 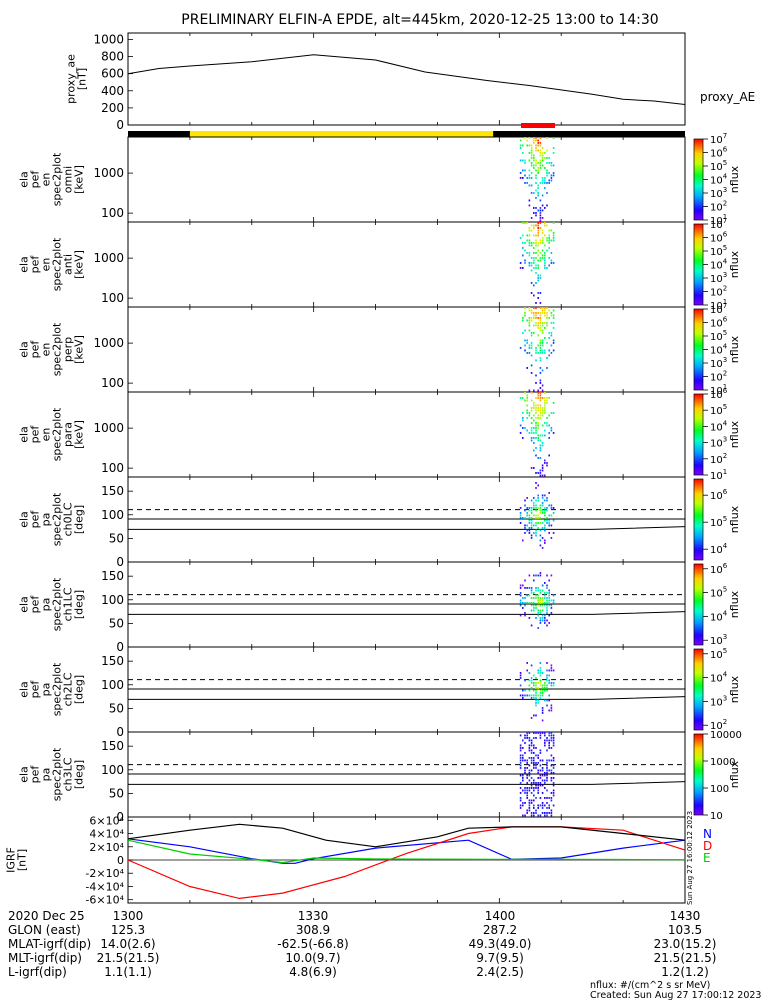 I want to click on panel-anti-ylabel-line-3: spec2plot, so click(x=57, y=264).